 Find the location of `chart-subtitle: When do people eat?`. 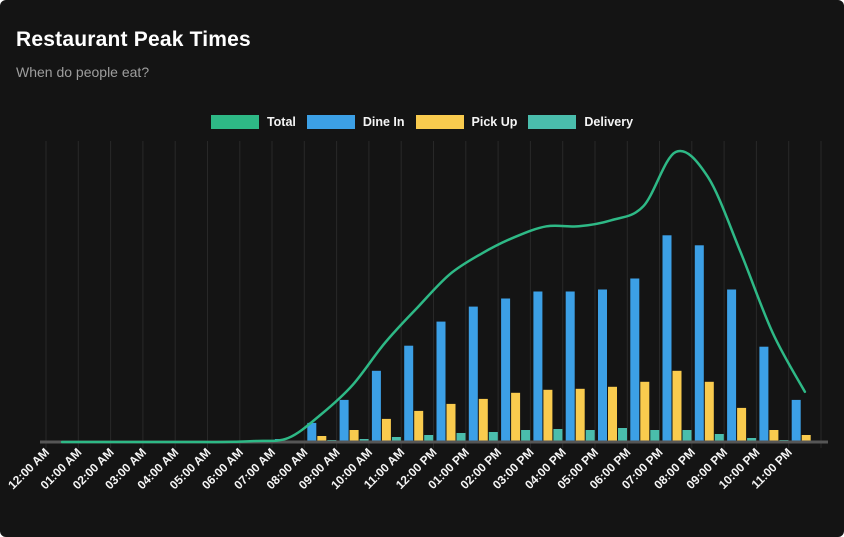

chart-subtitle: When do people eat? is located at coordinates (83, 72).